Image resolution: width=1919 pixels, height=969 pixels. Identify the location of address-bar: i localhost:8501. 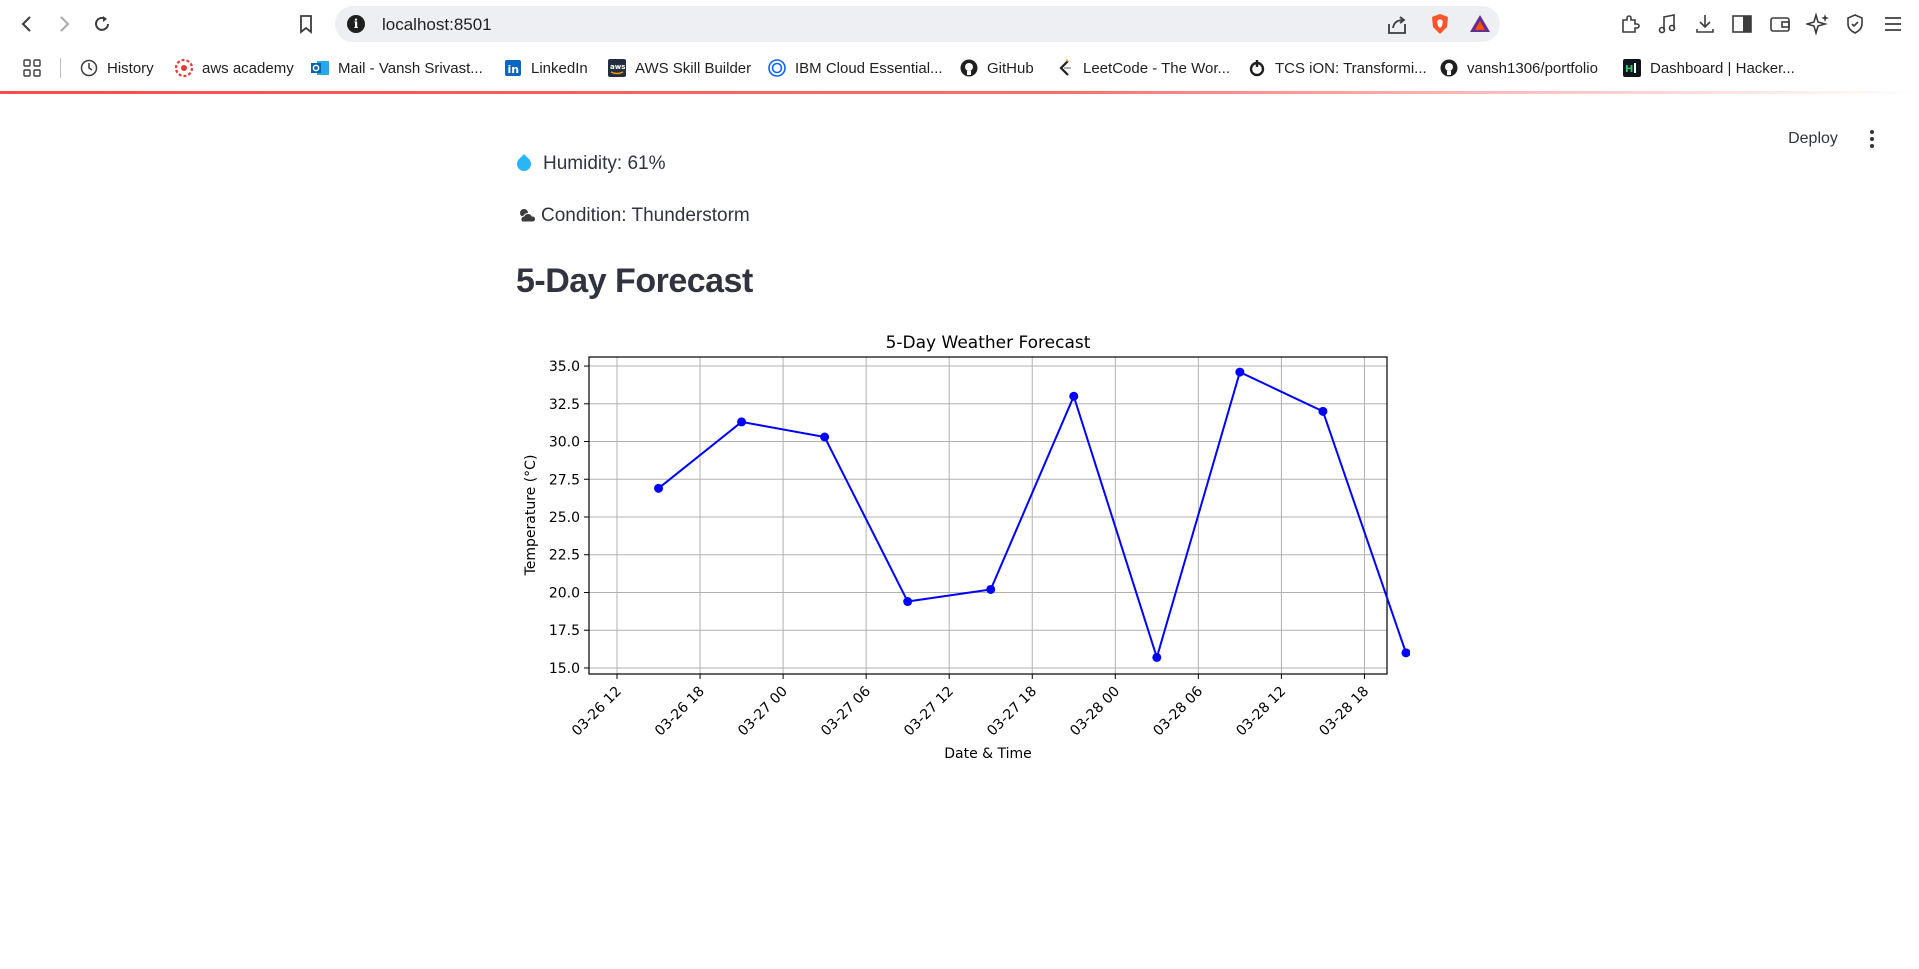
(917, 24).